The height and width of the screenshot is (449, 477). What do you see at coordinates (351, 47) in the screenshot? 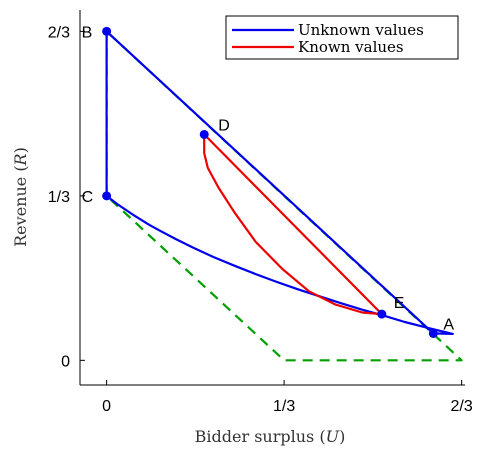
I see `legend-label: Known values` at bounding box center [351, 47].